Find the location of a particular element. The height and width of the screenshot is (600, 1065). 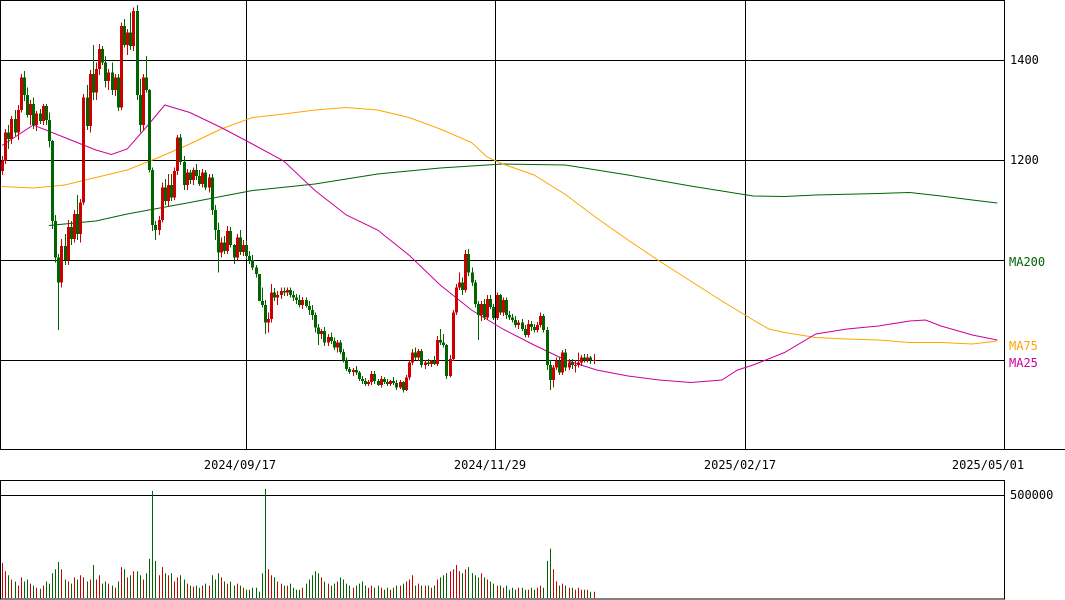

date-tick-label: 2025/05/01 is located at coordinates (988, 465).